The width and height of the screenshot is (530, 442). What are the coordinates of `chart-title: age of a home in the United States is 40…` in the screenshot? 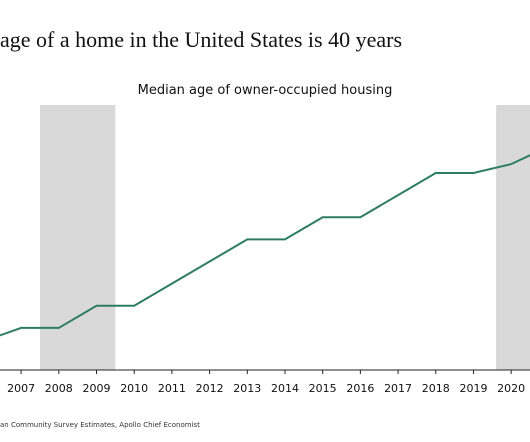 It's located at (201, 39).